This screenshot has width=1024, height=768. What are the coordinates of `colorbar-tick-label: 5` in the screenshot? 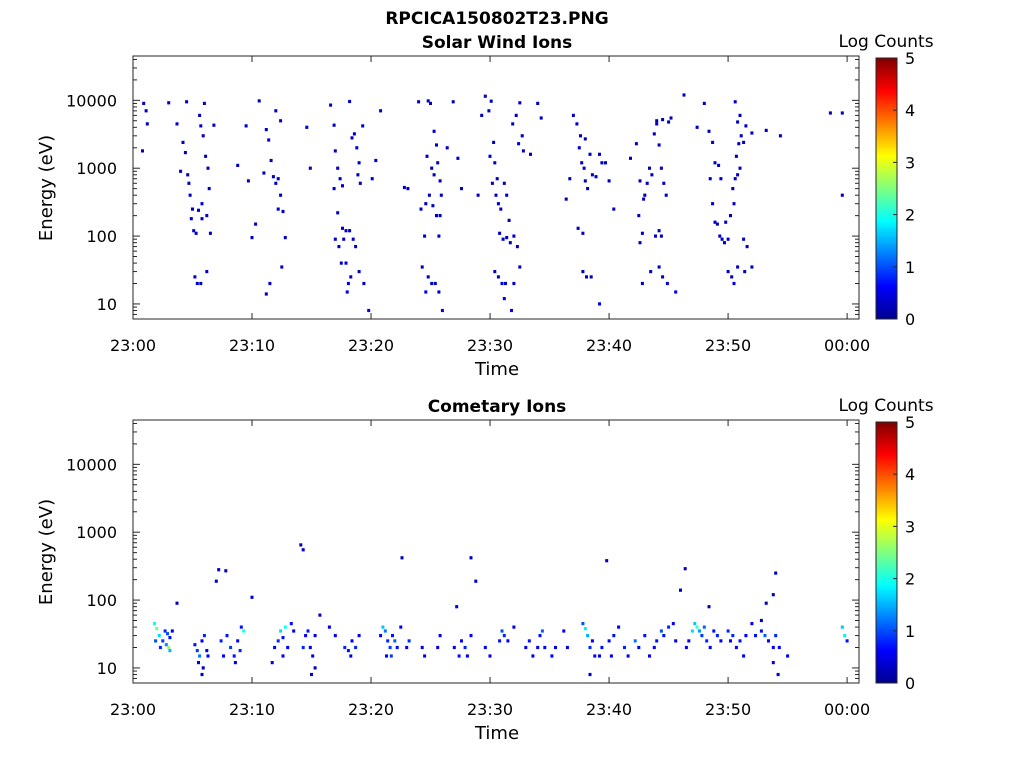 It's located at (910, 58).